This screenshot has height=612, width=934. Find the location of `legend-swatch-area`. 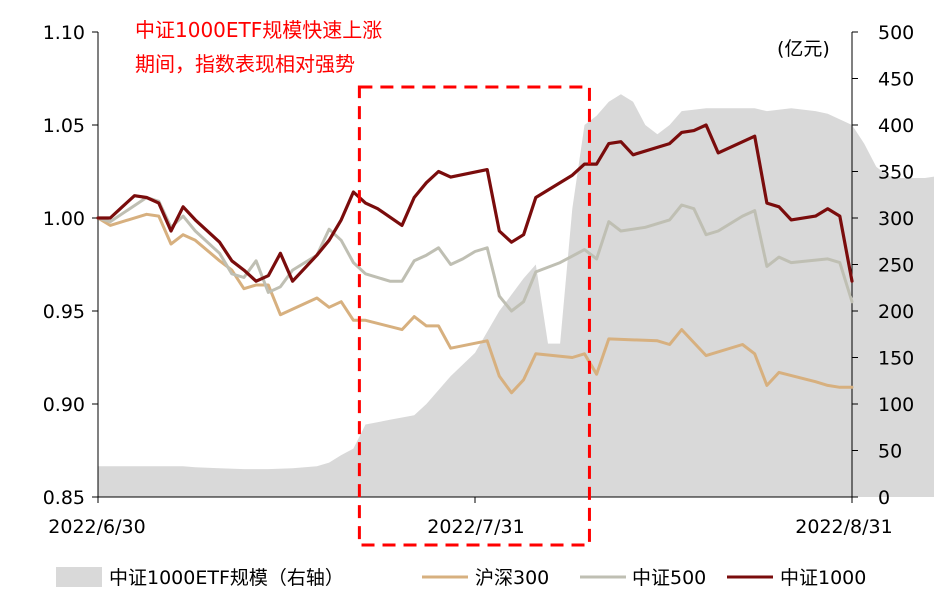

legend-swatch-area is located at coordinates (79, 577).